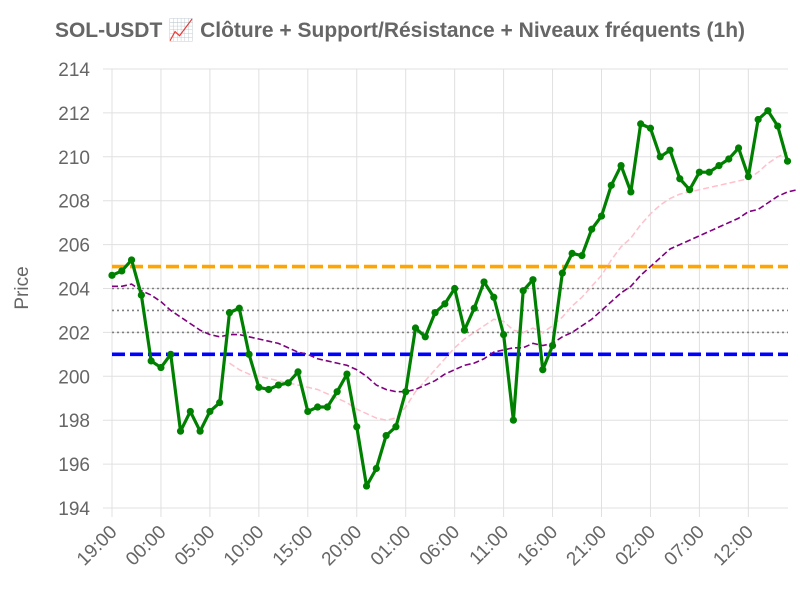 The height and width of the screenshot is (600, 800). What do you see at coordinates (733, 546) in the screenshot?
I see `x-tick-label: 12:00` at bounding box center [733, 546].